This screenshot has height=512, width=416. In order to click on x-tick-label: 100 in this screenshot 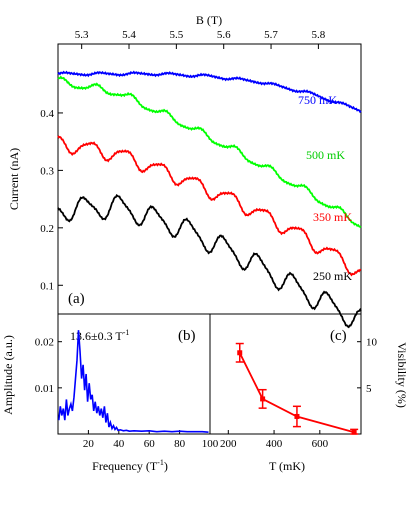, I will do `click(210, 444)`.